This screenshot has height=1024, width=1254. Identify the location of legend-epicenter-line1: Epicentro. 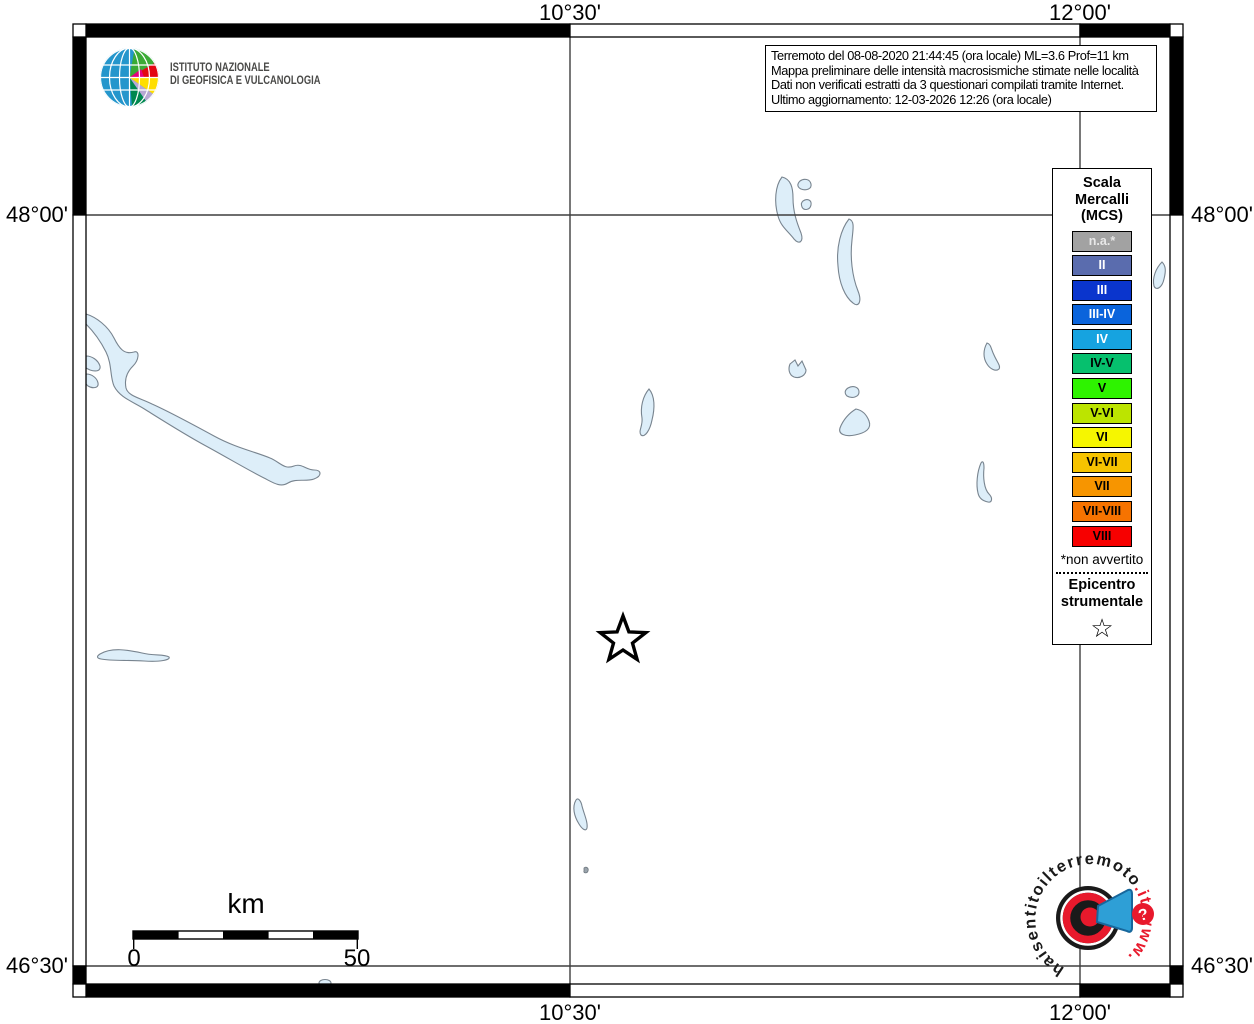
(1102, 585).